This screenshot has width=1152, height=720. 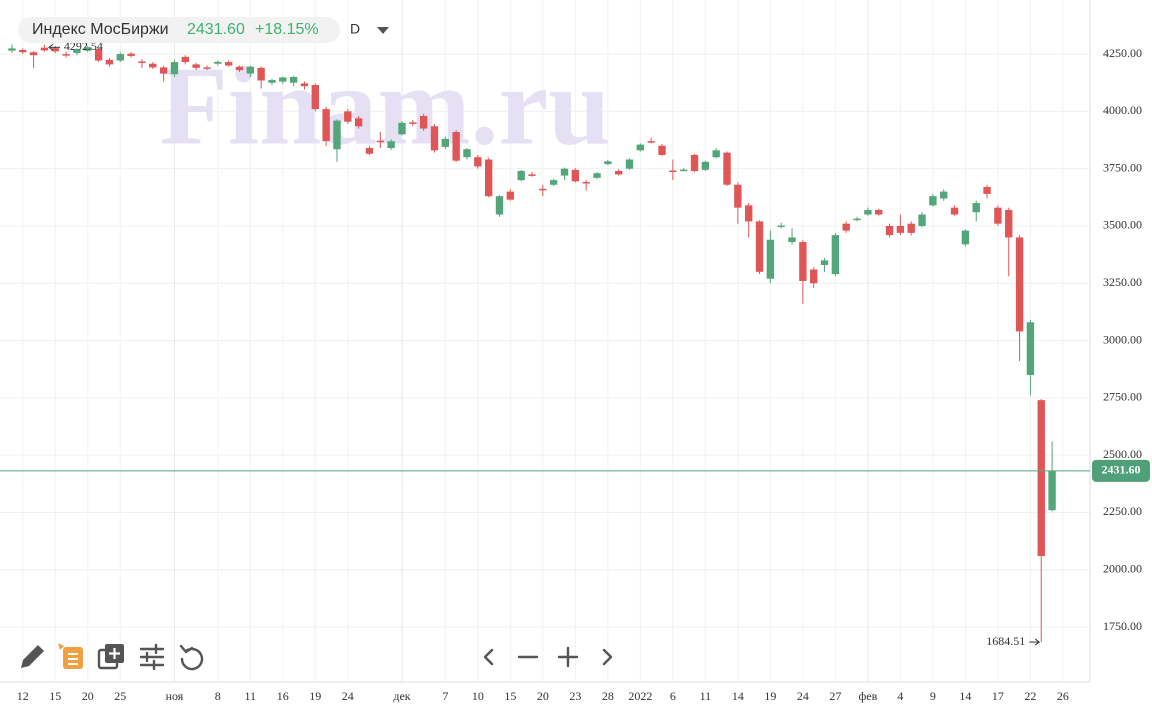 I want to click on x-tick-label: 15, so click(x=55, y=696).